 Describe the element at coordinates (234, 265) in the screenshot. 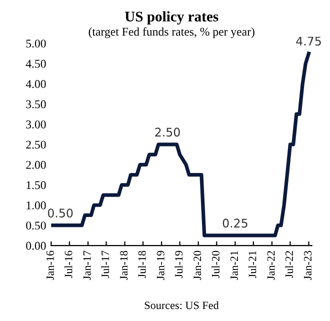

I see `x-tick-label: Jan-21` at that location.